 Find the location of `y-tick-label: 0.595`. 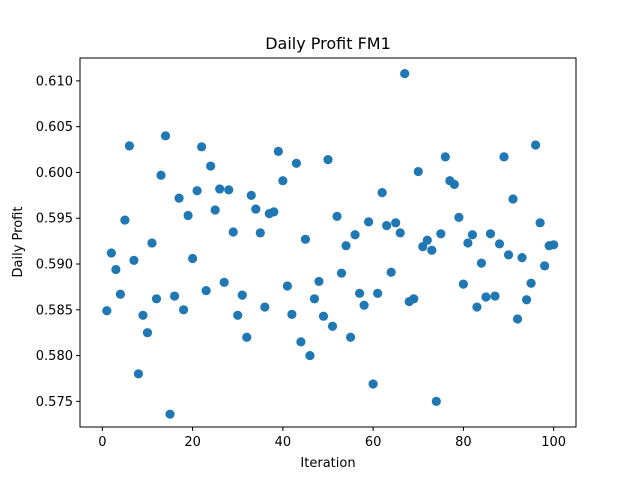

y-tick-label: 0.595 is located at coordinates (54, 219).